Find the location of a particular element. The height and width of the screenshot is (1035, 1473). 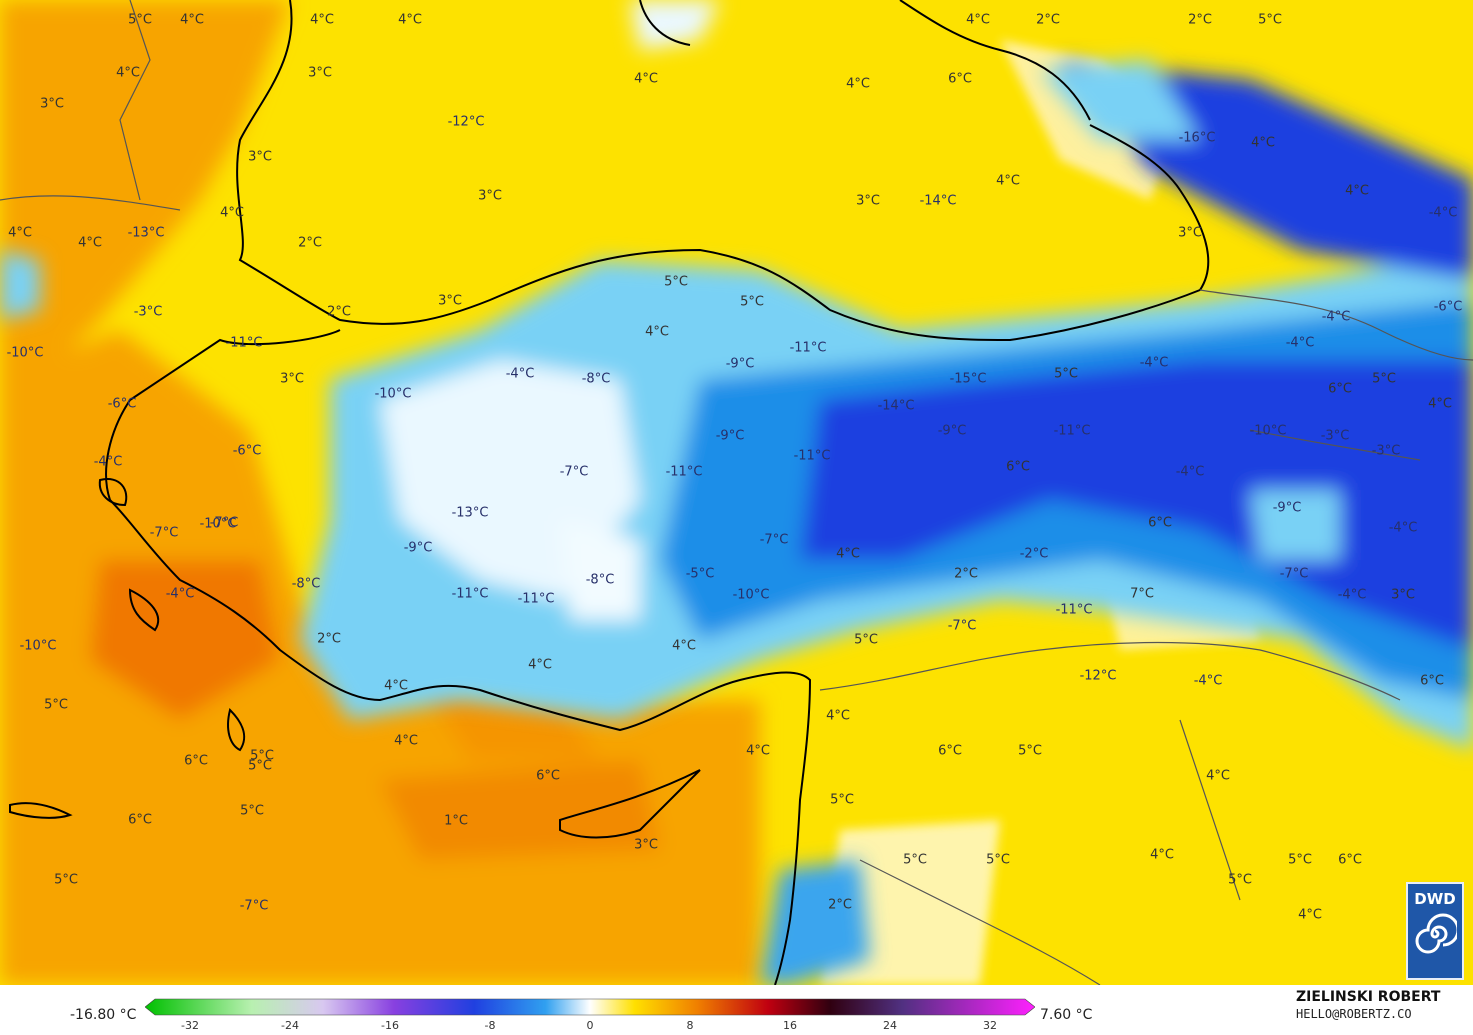

colorbar-tick-label: -24 is located at coordinates (290, 1025).